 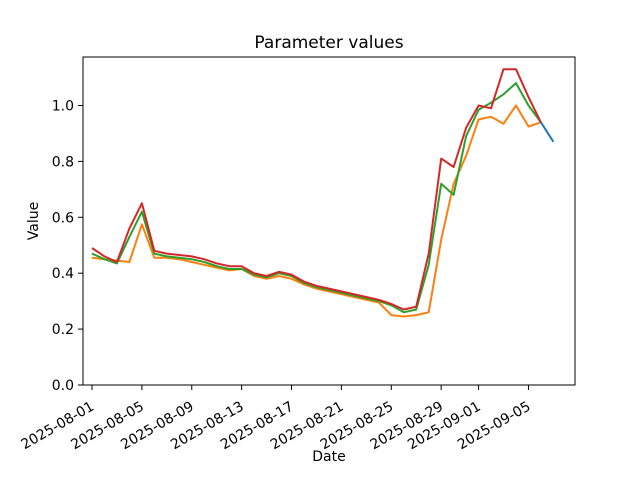 What do you see at coordinates (63, 330) in the screenshot?
I see `y-tick-label: 0.2` at bounding box center [63, 330].